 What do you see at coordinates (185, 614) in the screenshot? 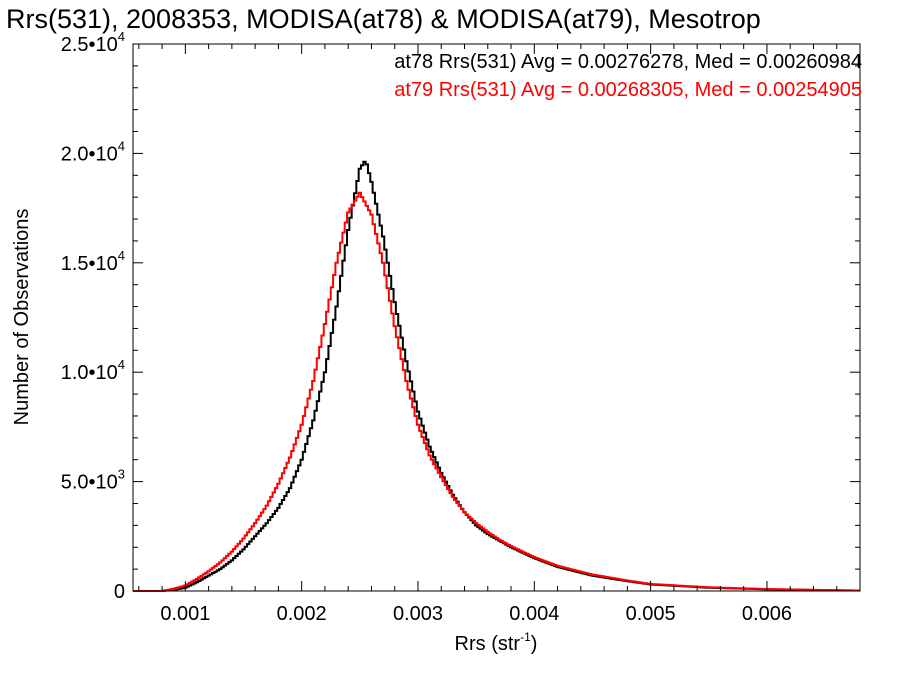
I see `x-tick-label: 0.001` at bounding box center [185, 614].